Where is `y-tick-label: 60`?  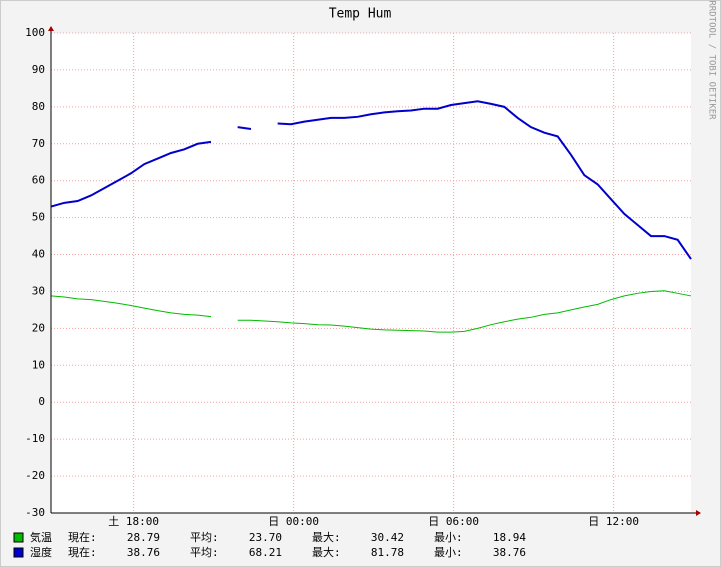 y-tick-label: 60 is located at coordinates (38, 180).